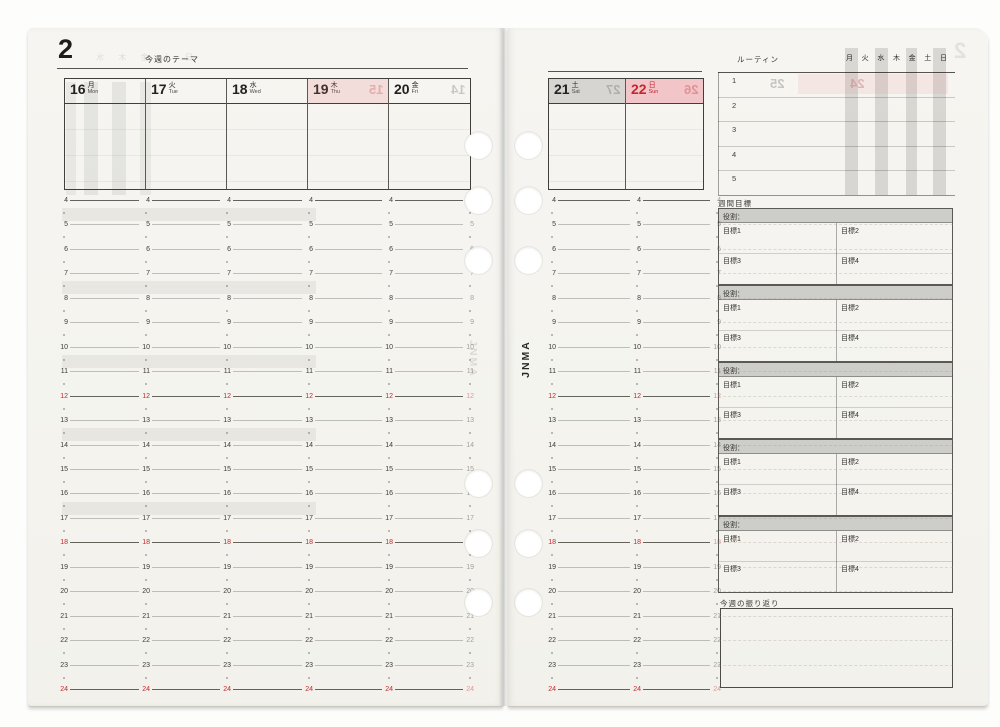 The width and height of the screenshot is (1000, 727). What do you see at coordinates (732, 539) in the screenshot?
I see `goal-cell-label: 目標1` at bounding box center [732, 539].